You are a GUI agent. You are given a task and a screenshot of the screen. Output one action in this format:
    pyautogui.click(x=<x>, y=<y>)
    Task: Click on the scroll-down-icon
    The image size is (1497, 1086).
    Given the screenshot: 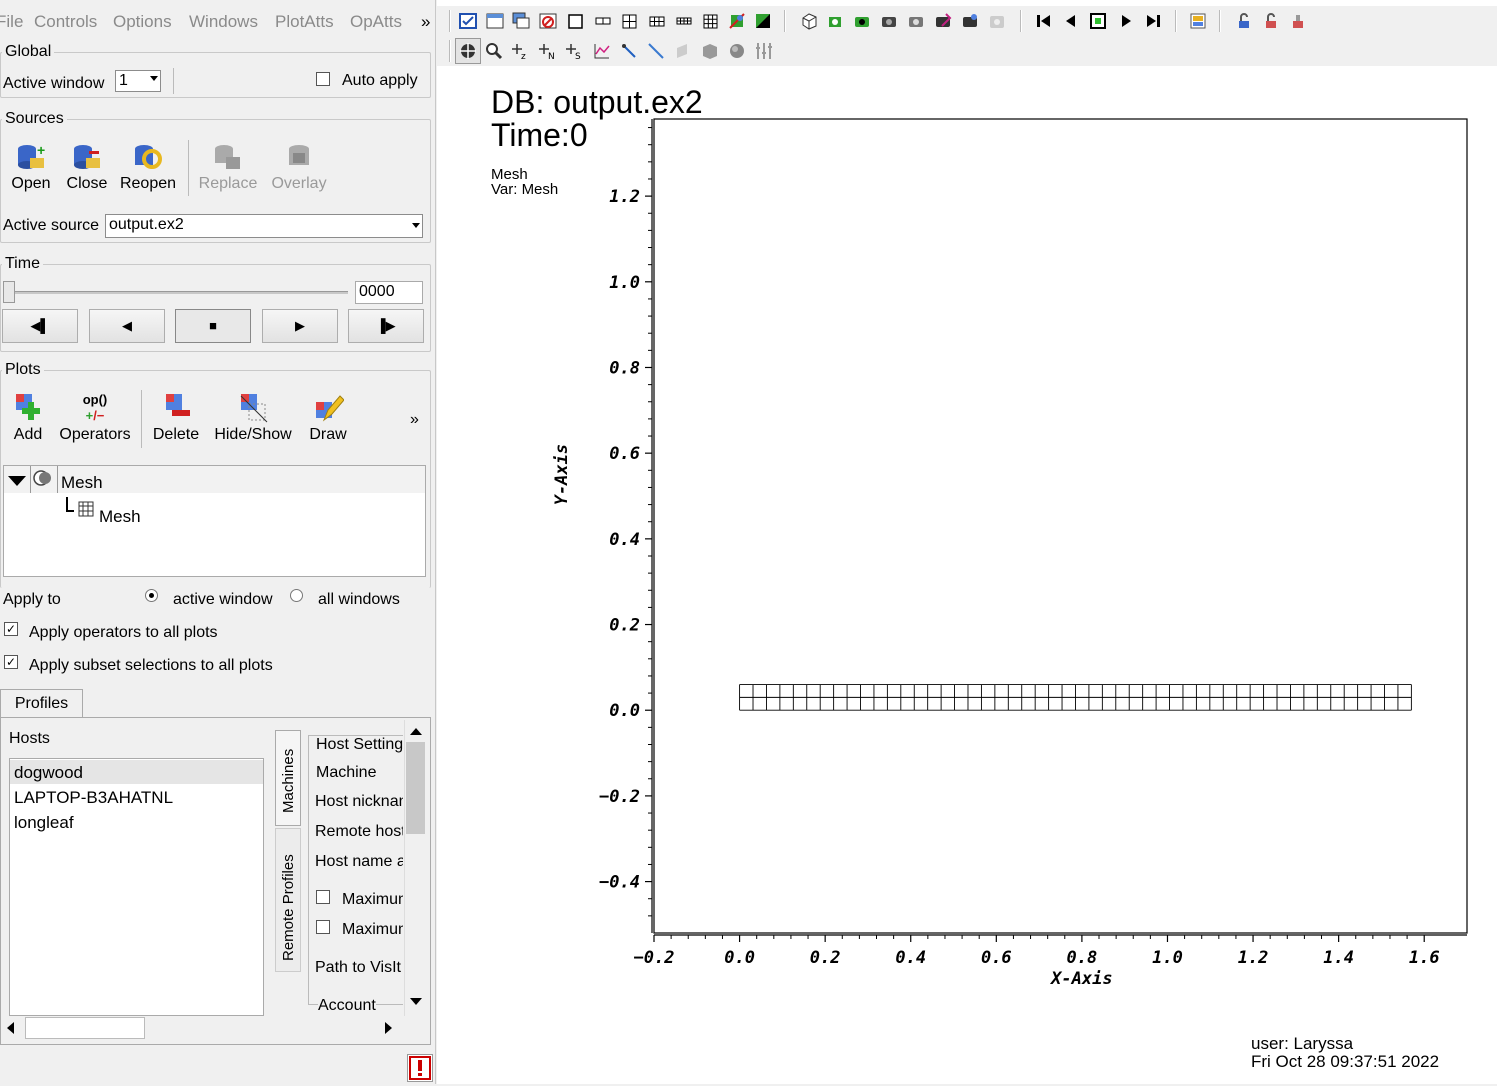 What is the action you would take?
    pyautogui.click(x=416, y=1001)
    